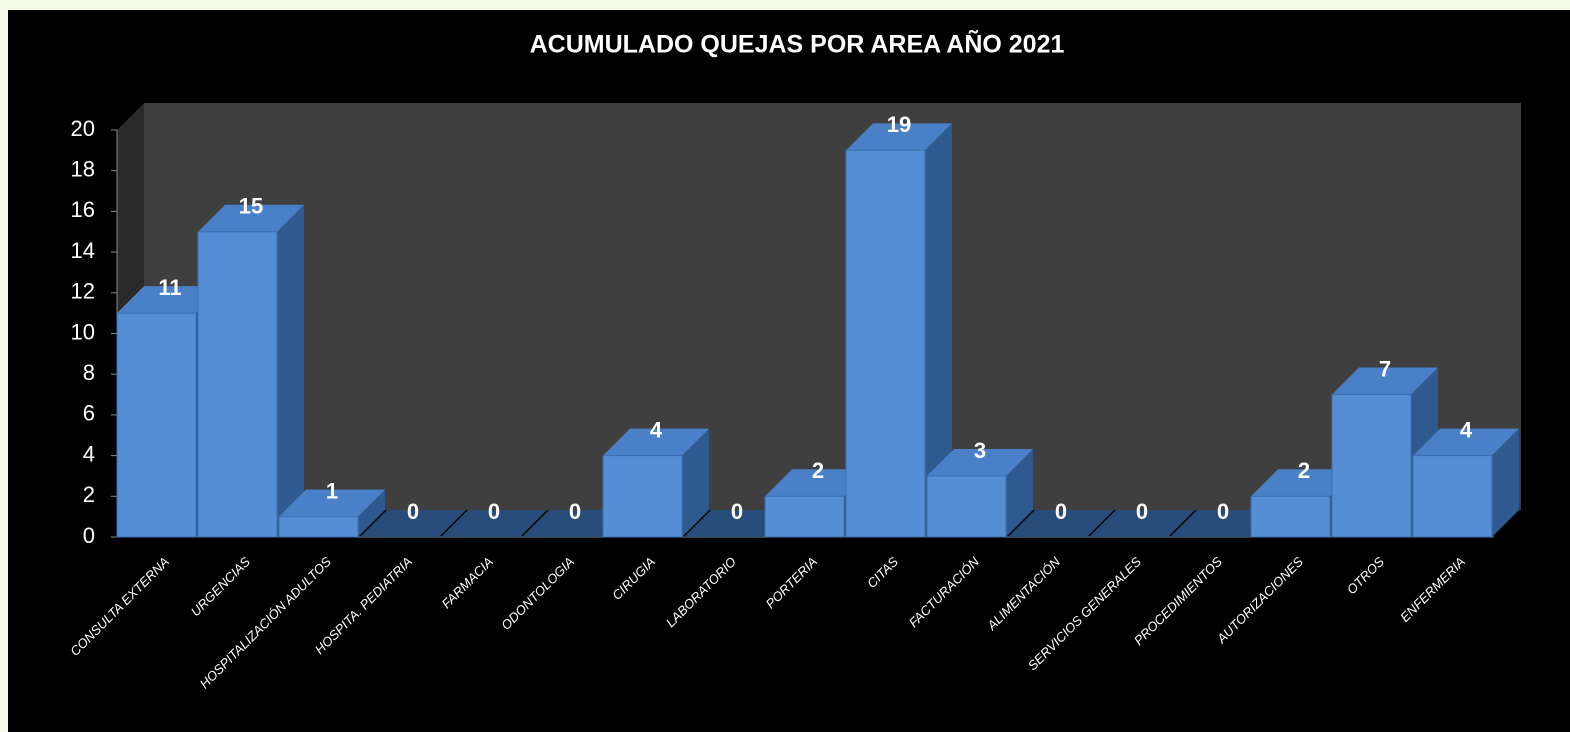 The width and height of the screenshot is (1570, 732). Describe the element at coordinates (83, 209) in the screenshot. I see `y-tick-label: 16` at that location.